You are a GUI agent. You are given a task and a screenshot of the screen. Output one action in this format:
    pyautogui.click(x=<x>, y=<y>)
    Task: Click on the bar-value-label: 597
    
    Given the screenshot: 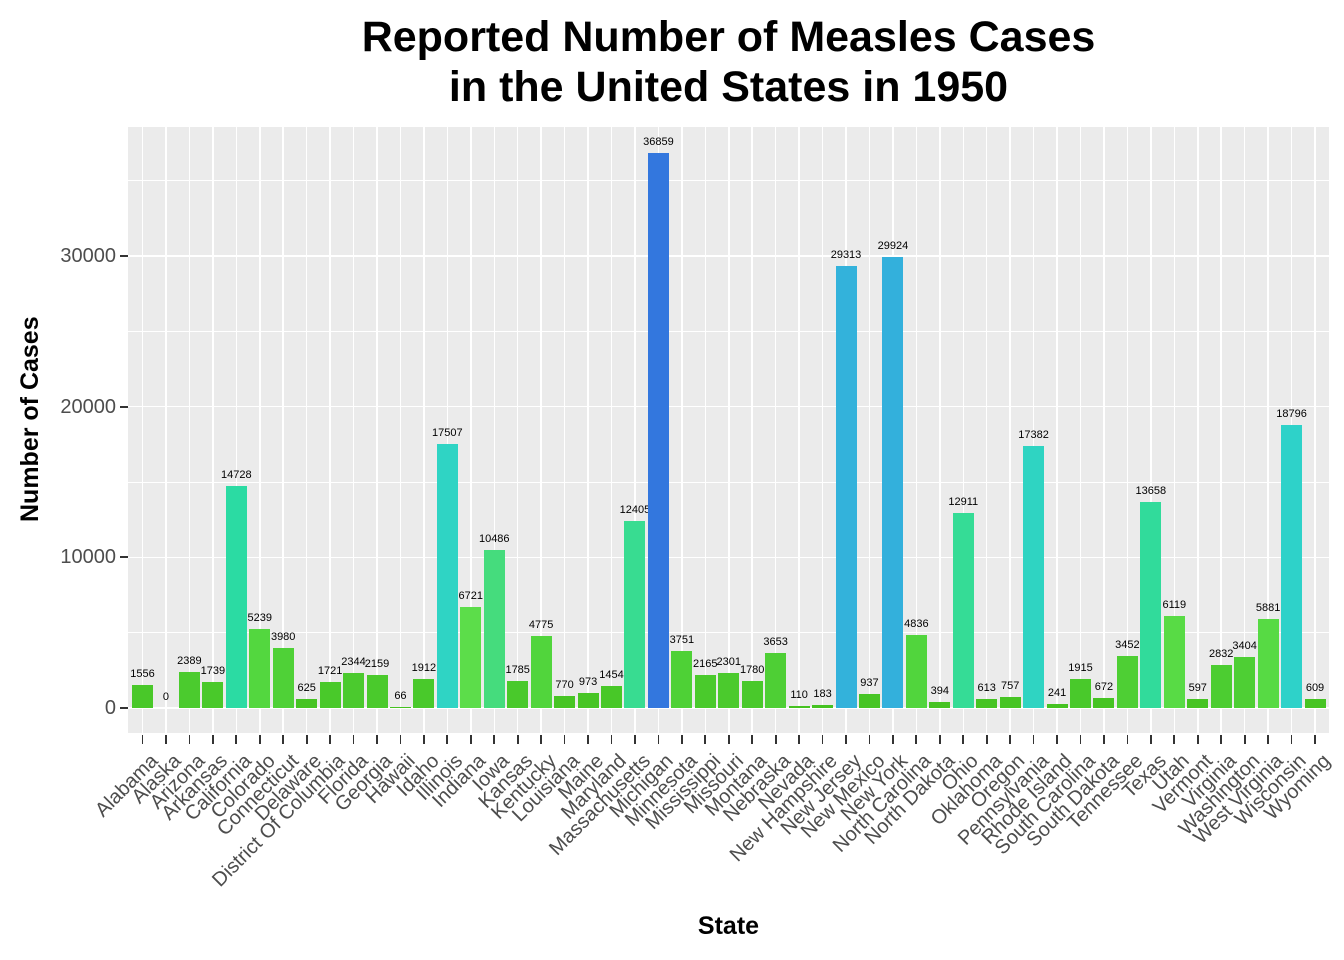 What is the action you would take?
    pyautogui.click(x=1197, y=688)
    